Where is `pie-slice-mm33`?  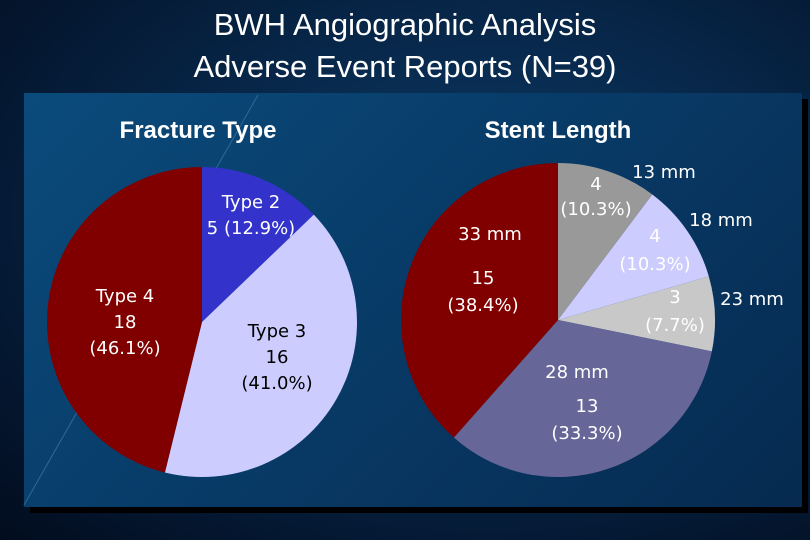 pie-slice-mm33 is located at coordinates (479, 300).